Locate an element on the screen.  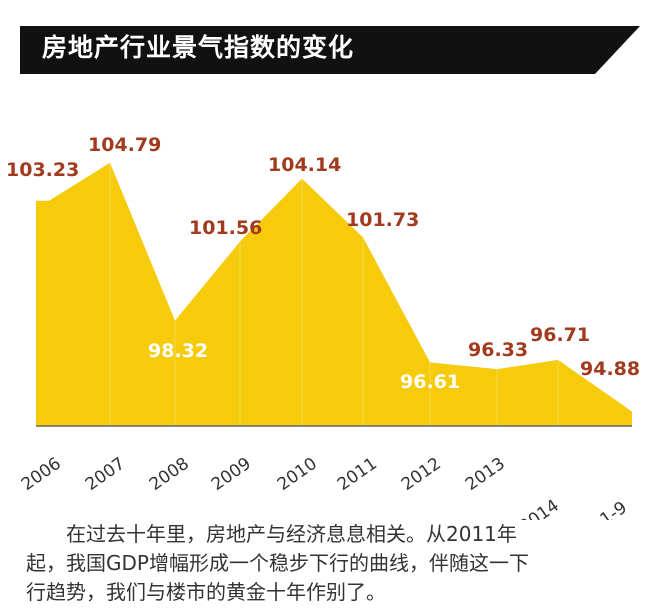
value-label: 101.73 is located at coordinates (382, 220).